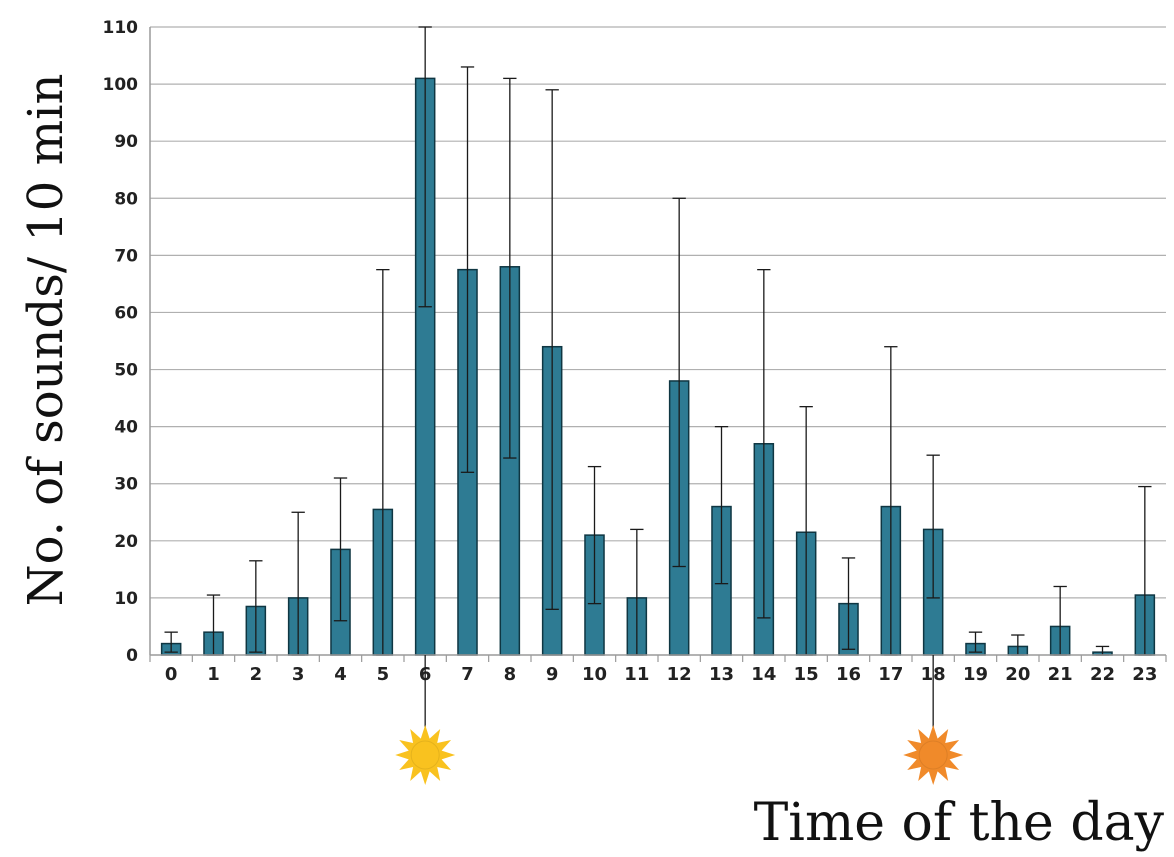 This screenshot has height=857, width=1174. What do you see at coordinates (121, 342) in the screenshot?
I see `y-tick-labels: 0 10 20 30 40 50 60 70 80 90 100 110` at bounding box center [121, 342].